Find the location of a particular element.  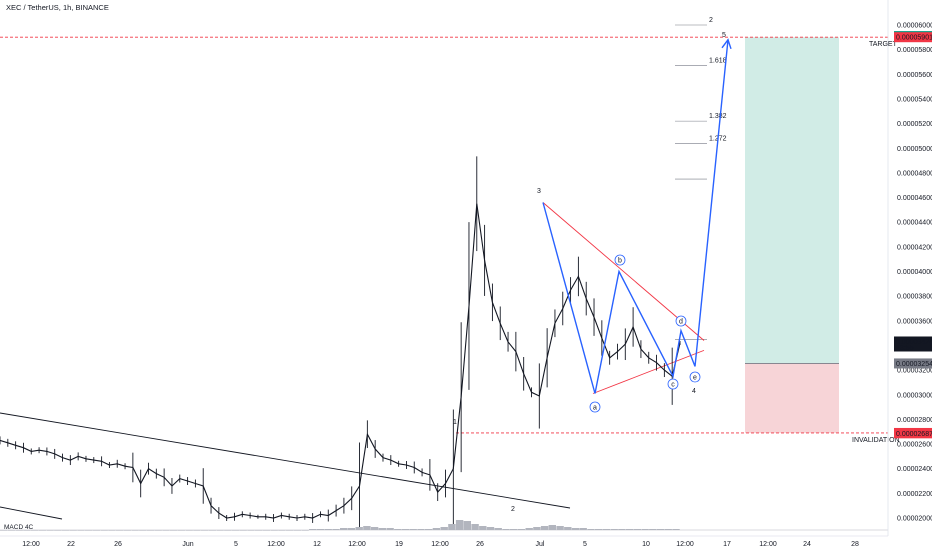

subwave-label: c is located at coordinates (673, 385).